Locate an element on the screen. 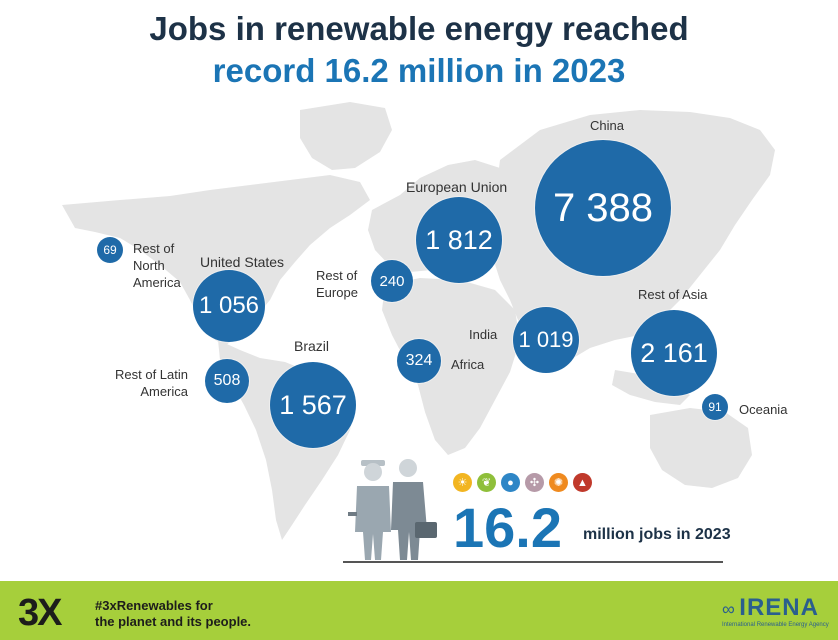 The image size is (838, 640). bubble-china: 7 388 is located at coordinates (603, 208).